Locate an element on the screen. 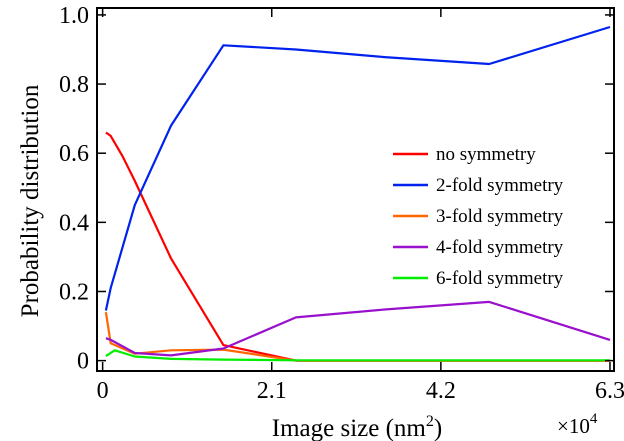 The image size is (624, 441). y-tick-label: 0 is located at coordinates (83, 362).